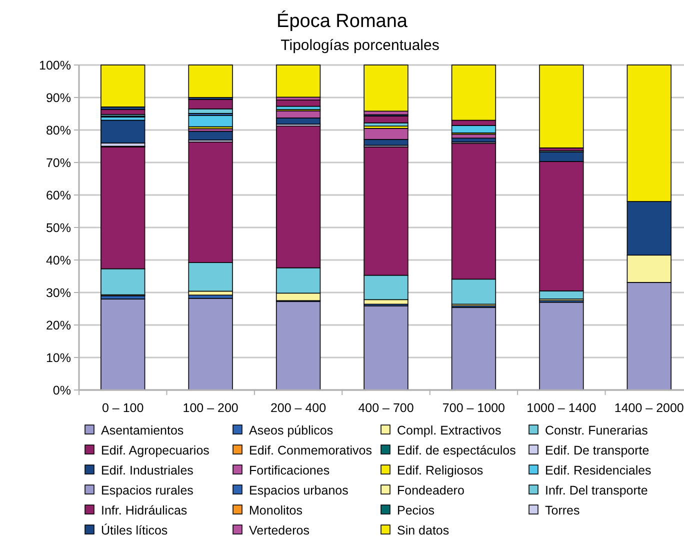 Image resolution: width=684 pixels, height=548 pixels. What do you see at coordinates (123, 408) in the screenshot?
I see `x-tick-label: 0 – 100` at bounding box center [123, 408].